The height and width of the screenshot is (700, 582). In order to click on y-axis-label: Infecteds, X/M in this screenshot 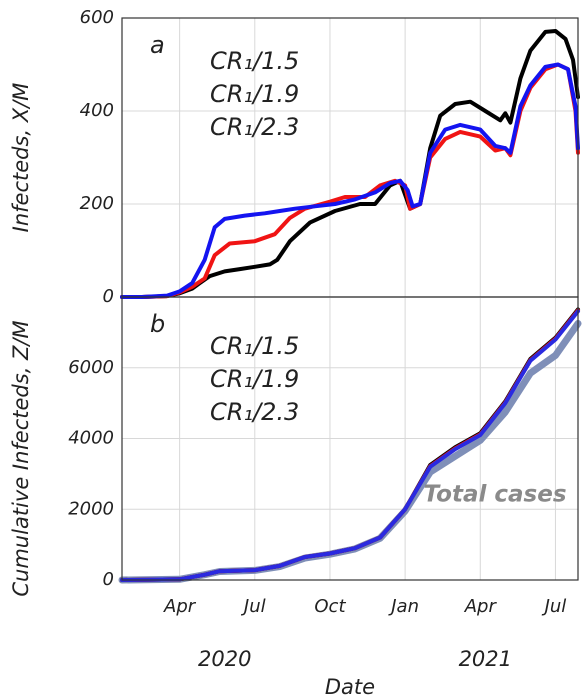, I will do `click(21, 158)`.